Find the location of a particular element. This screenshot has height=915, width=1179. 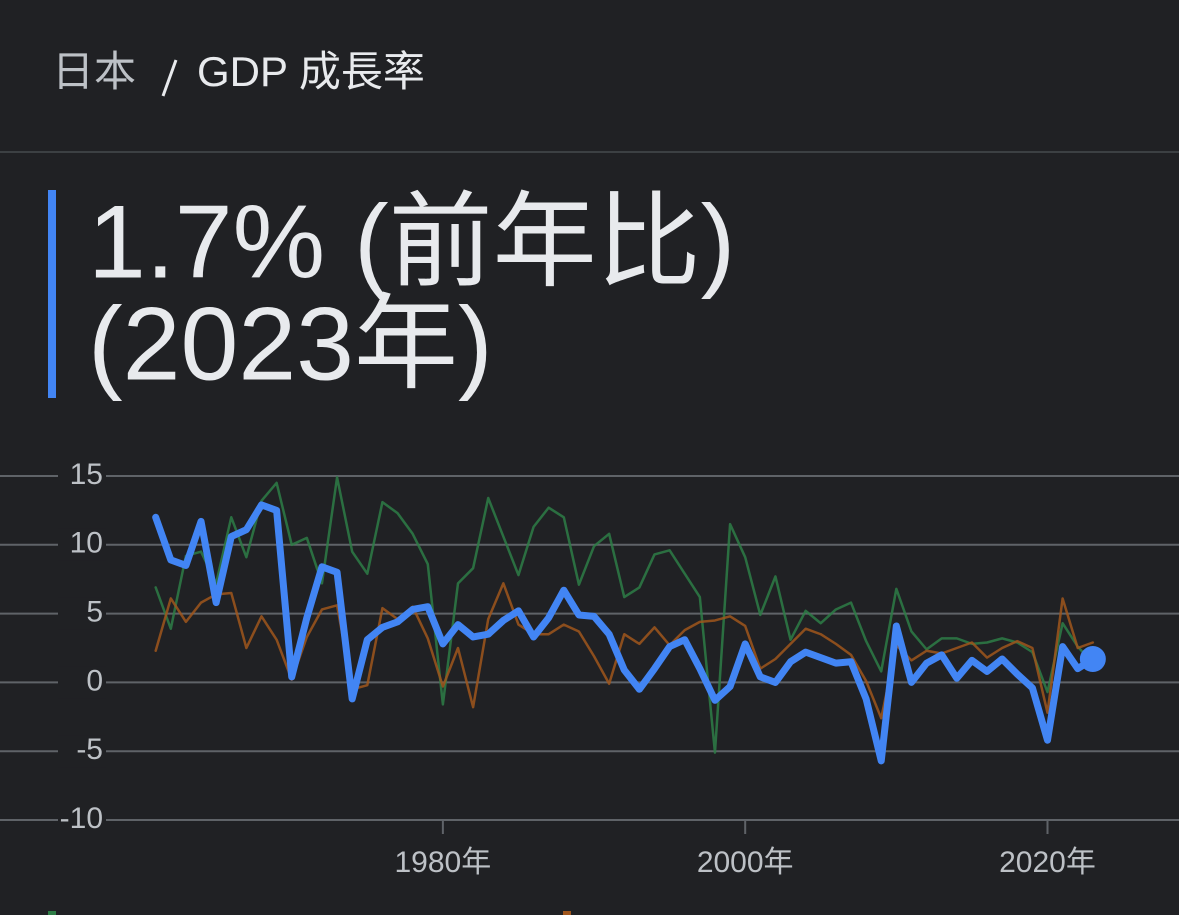

y-tick-label: 15 is located at coordinates (86, 474).